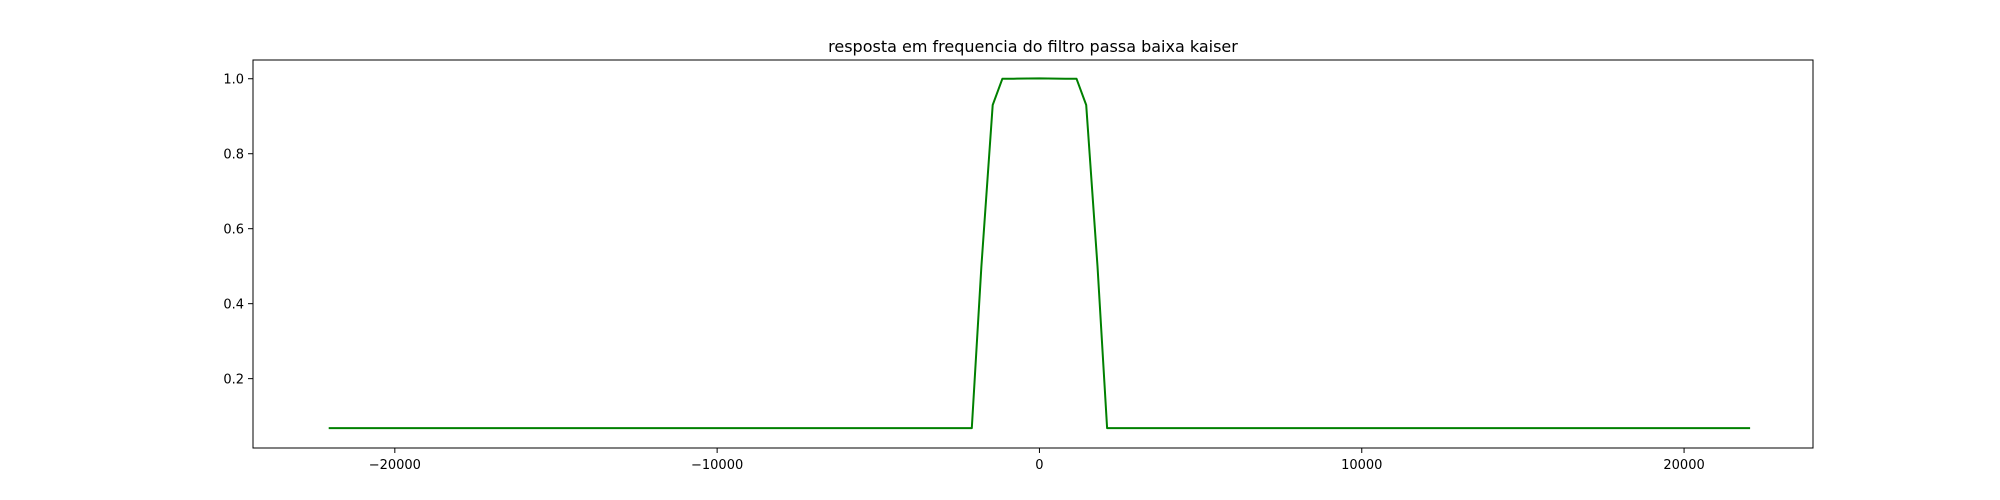 The width and height of the screenshot is (2000, 500). What do you see at coordinates (717, 465) in the screenshot?
I see `x-tick-label: −10000` at bounding box center [717, 465].